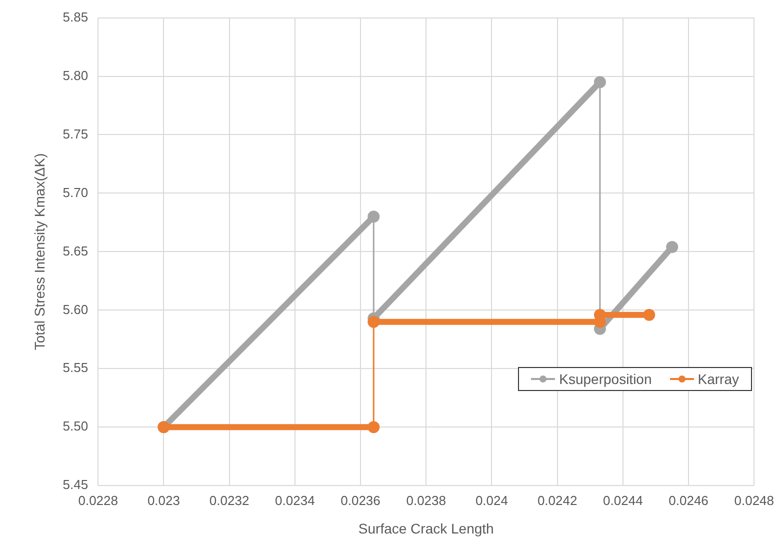 This screenshot has width=782, height=554. Describe the element at coordinates (426, 528) in the screenshot. I see `x-axis-title: Surface Crack Length` at that location.